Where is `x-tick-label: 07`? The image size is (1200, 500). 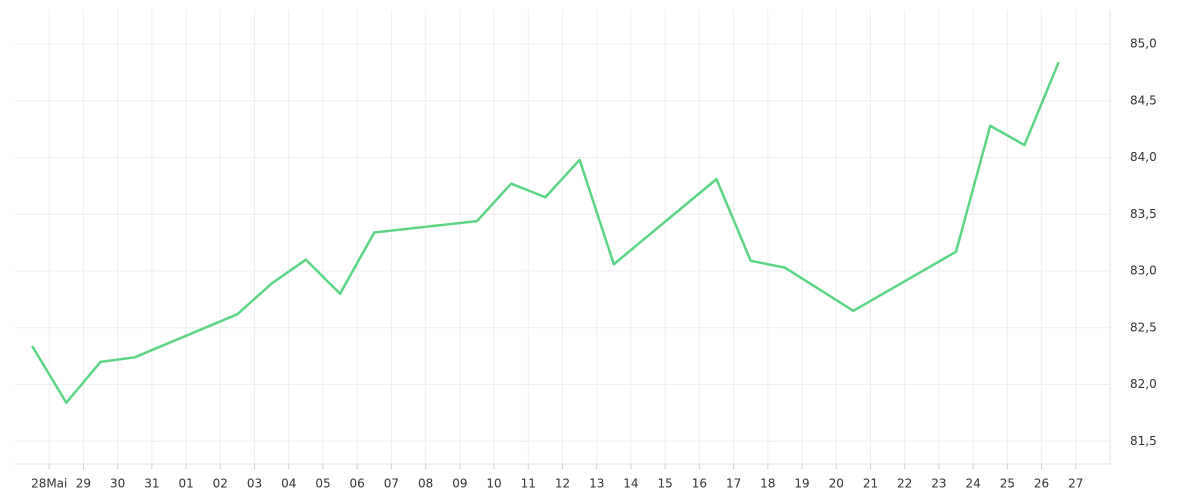
x-tick-label: 07 is located at coordinates (391, 484).